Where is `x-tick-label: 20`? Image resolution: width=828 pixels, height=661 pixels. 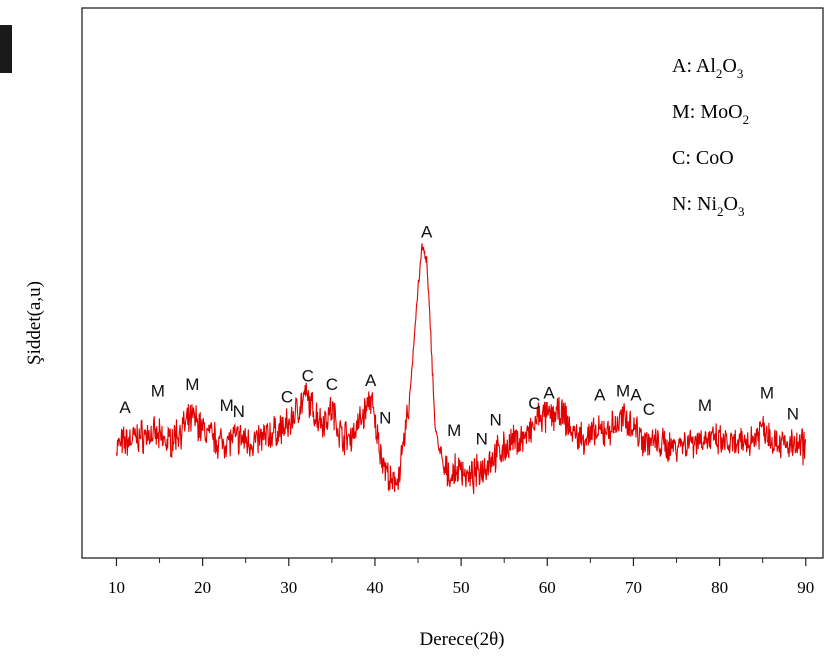
x-tick-label: 20 is located at coordinates (202, 587).